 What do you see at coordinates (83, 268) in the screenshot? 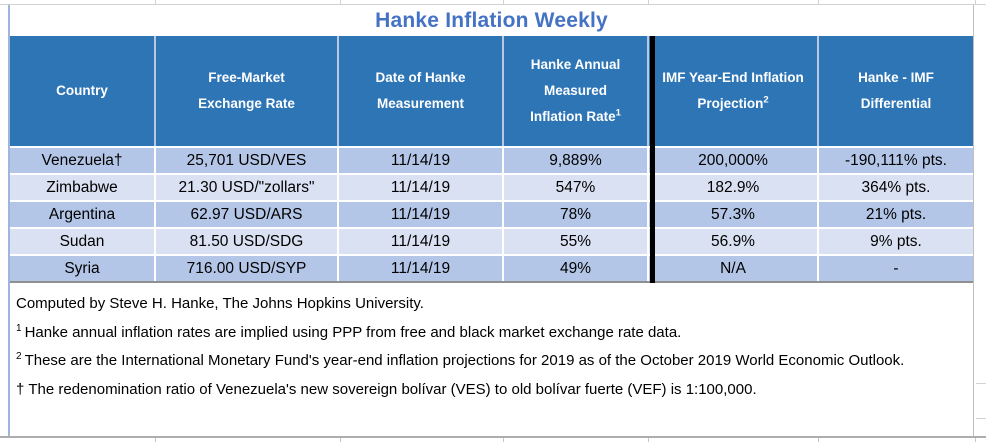
I see `cell-country: Syria` at bounding box center [83, 268].